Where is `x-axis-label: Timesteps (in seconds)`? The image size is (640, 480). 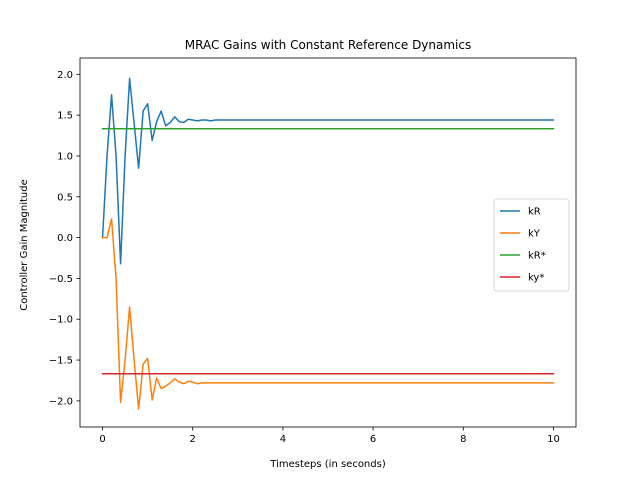 x-axis-label: Timesteps (in seconds) is located at coordinates (327, 464).